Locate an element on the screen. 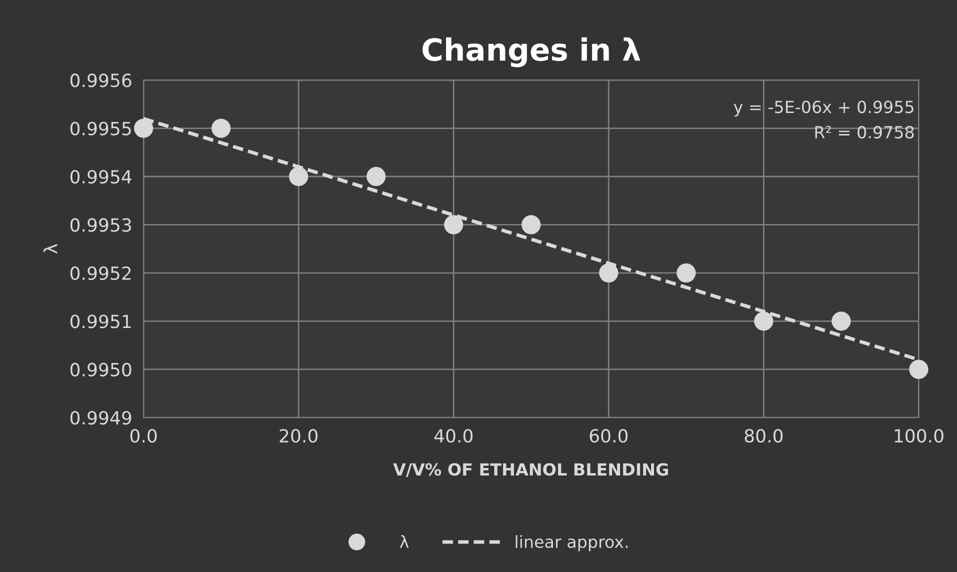 The height and width of the screenshot is (572, 957). y-tick-label: 0.9952 is located at coordinates (100, 273).